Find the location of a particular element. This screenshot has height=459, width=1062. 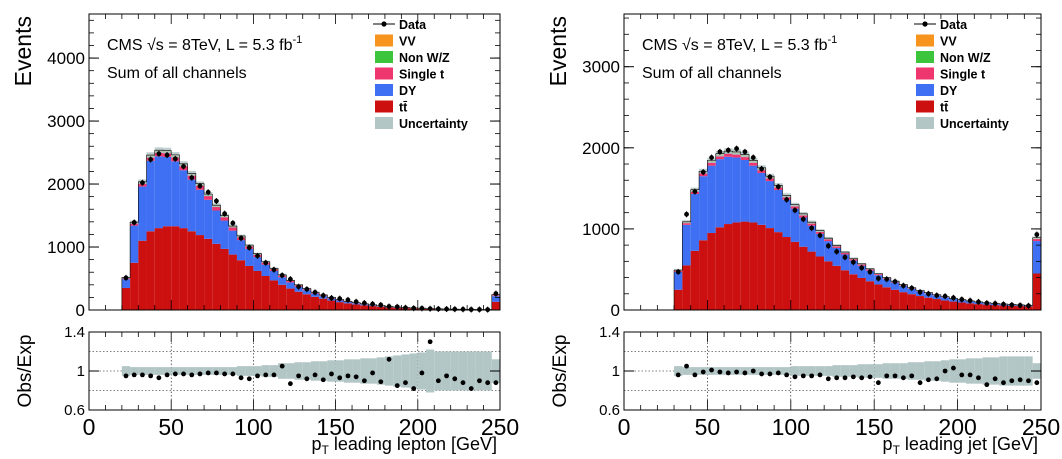

x-tick-label: 250 is located at coordinates (500, 427).